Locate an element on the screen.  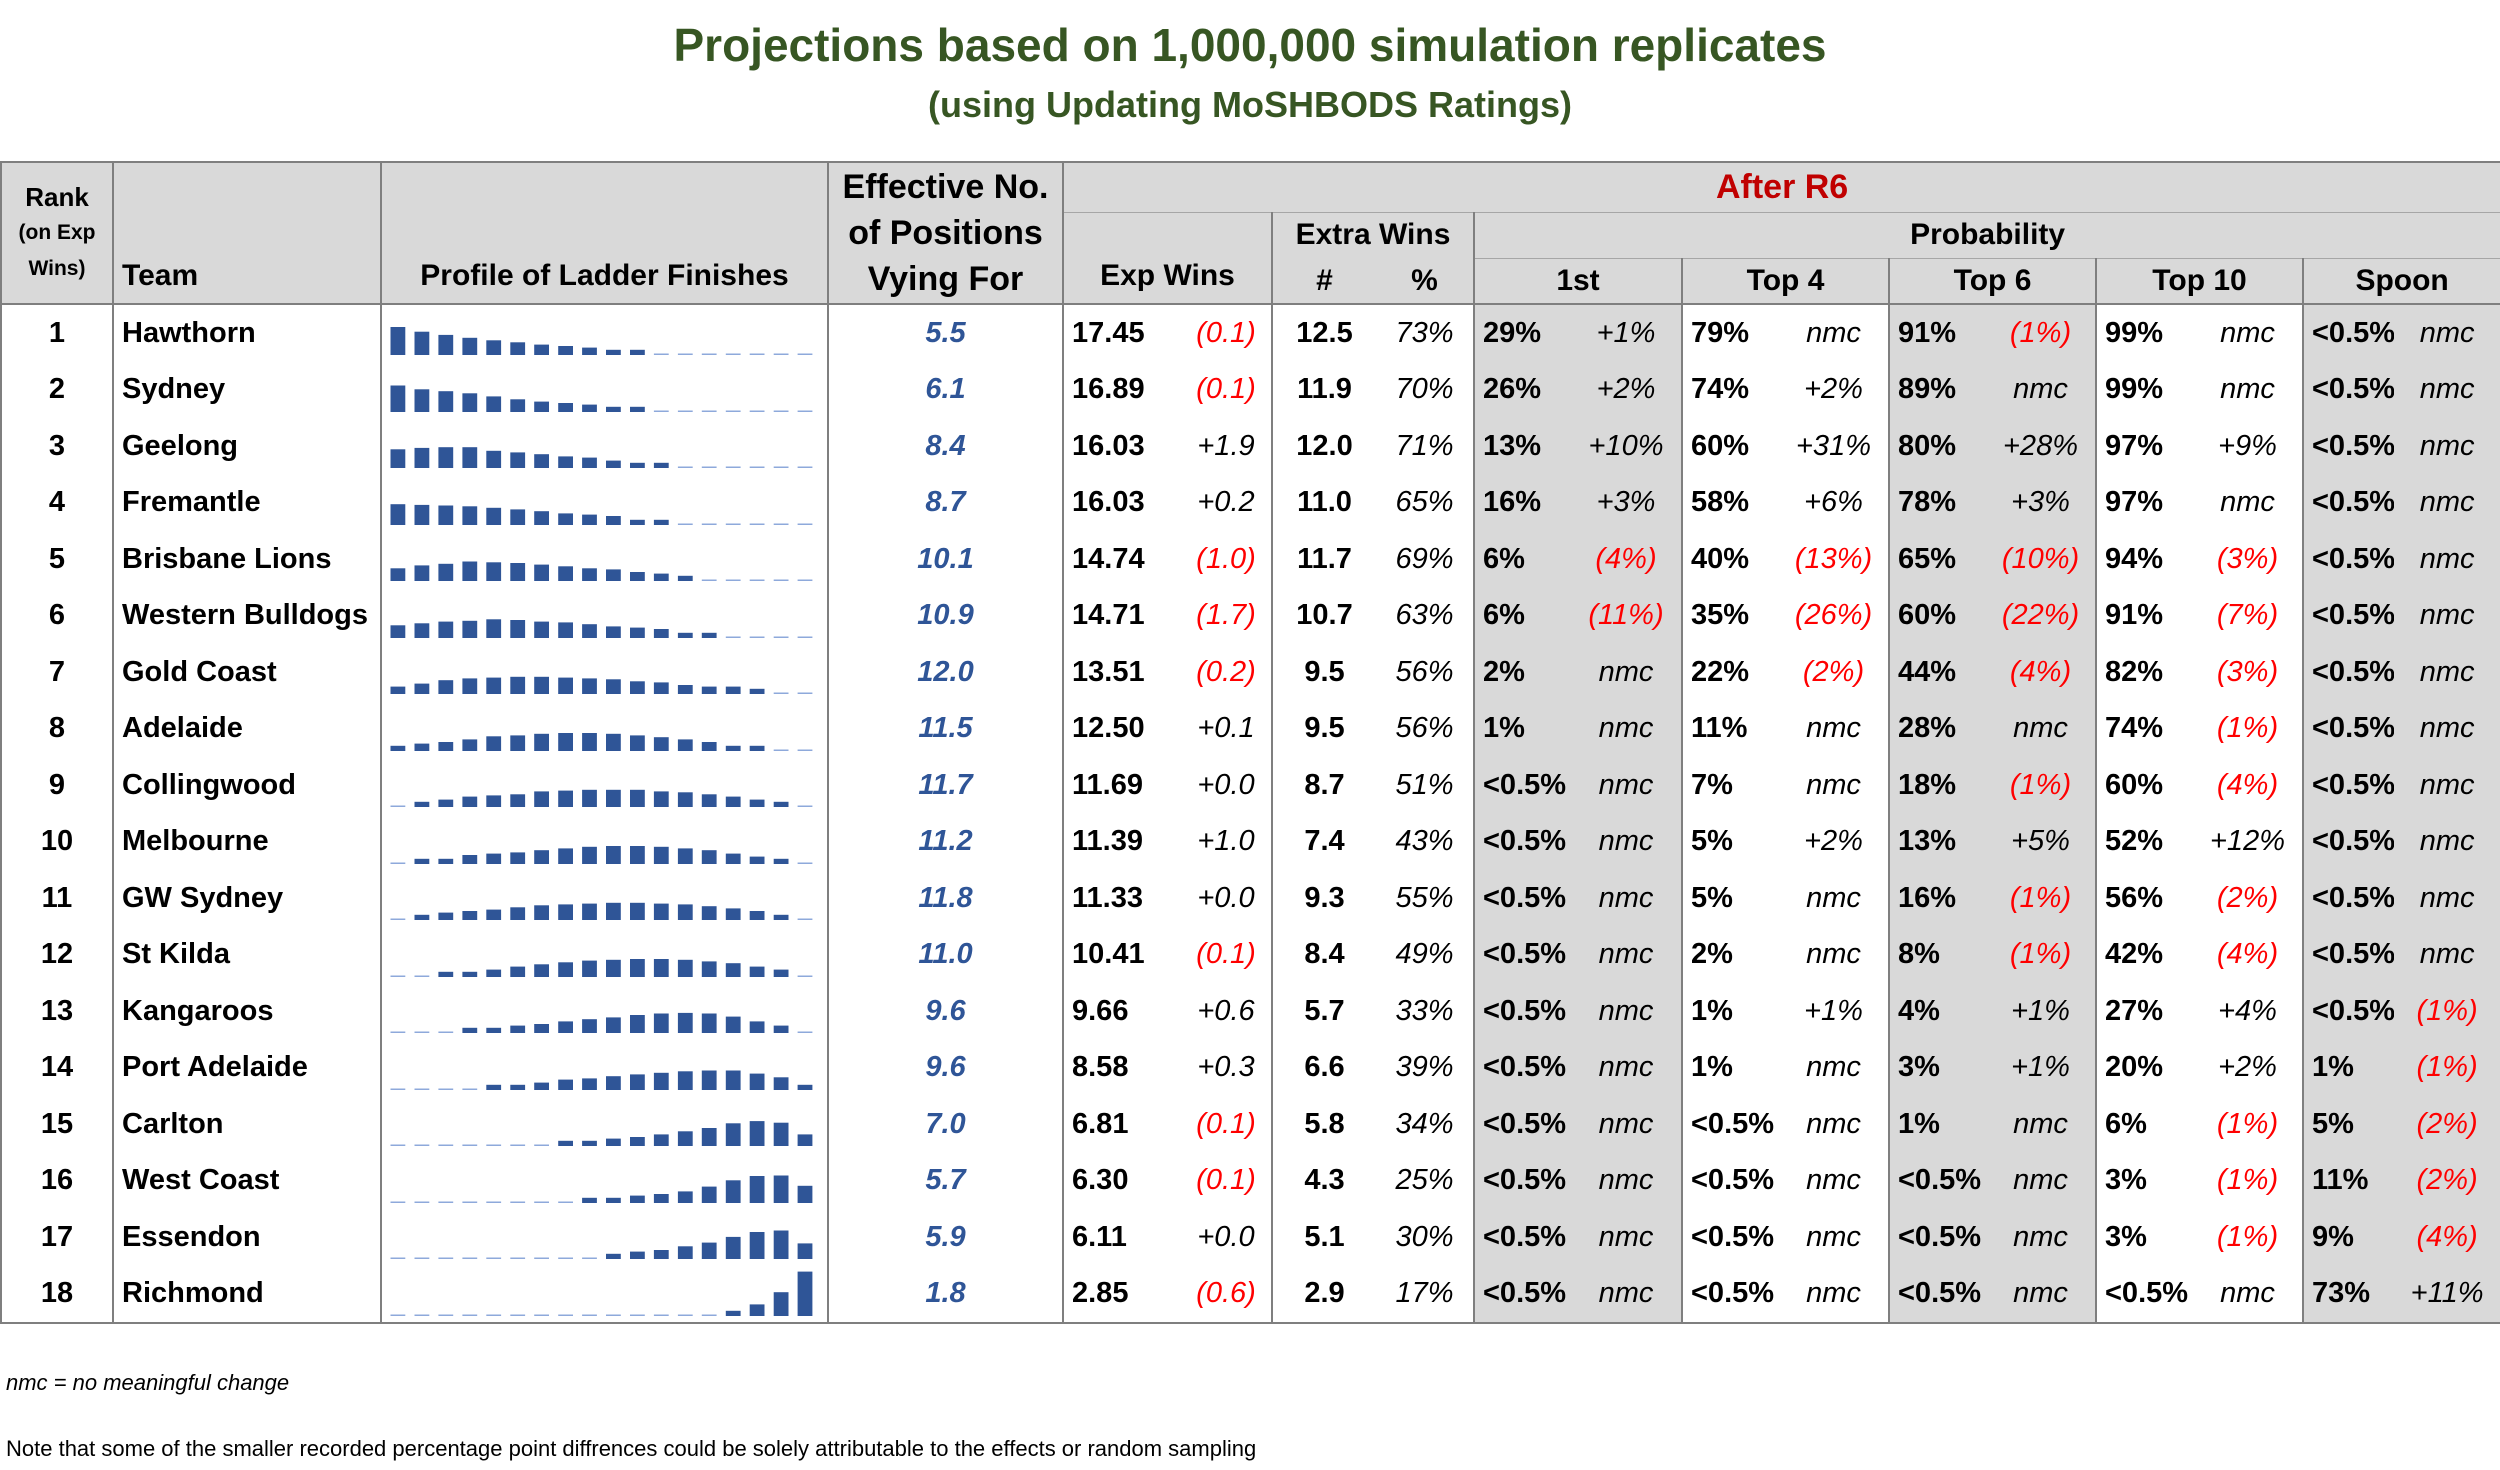
header-prob-top10: Top 10 is located at coordinates (2200, 281).